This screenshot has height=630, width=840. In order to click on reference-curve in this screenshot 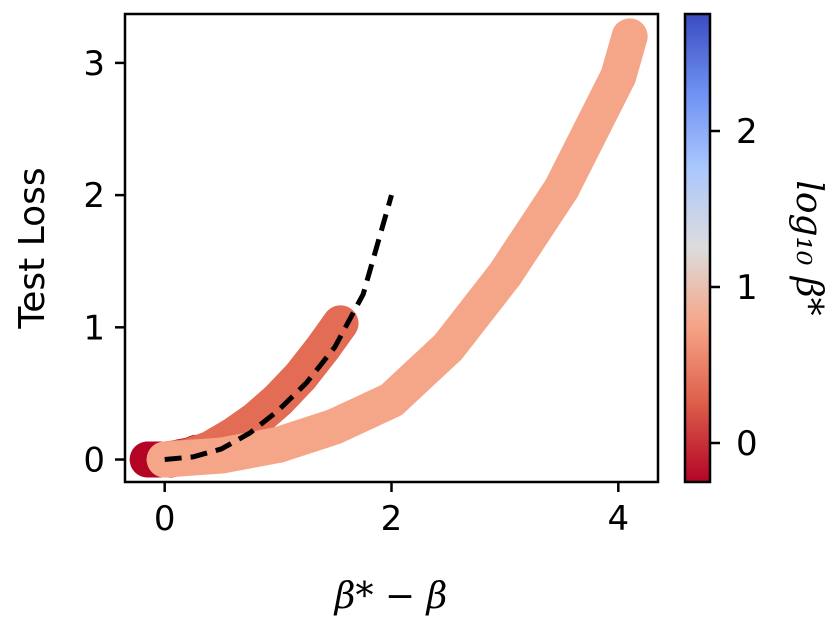, I will do `click(279, 328)`.